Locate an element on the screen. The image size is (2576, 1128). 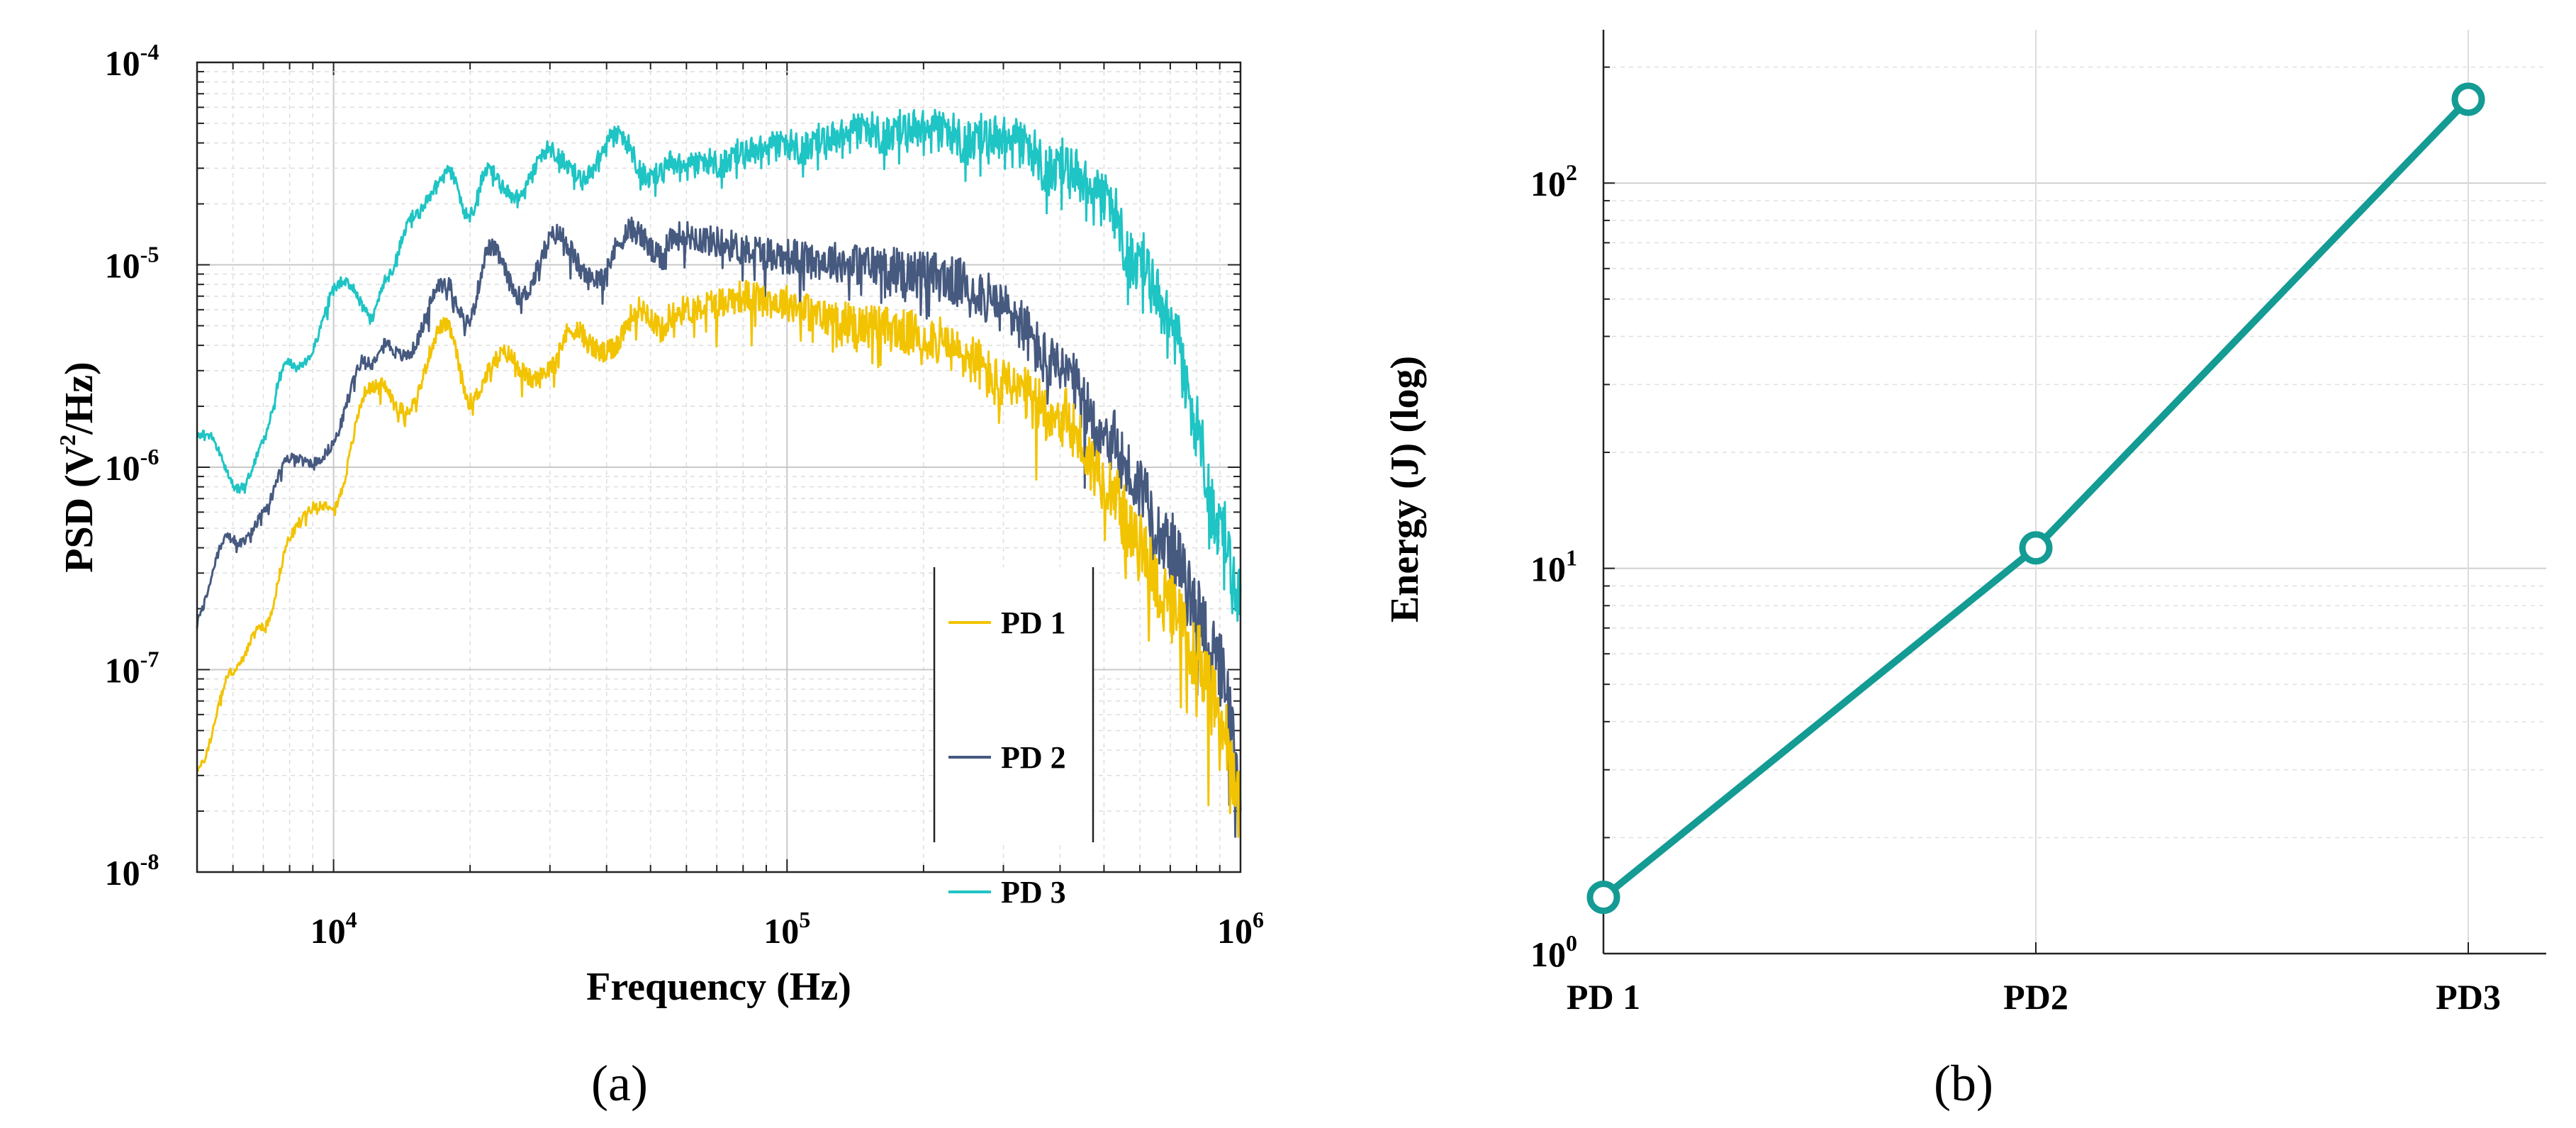
legend-label: PD 2 is located at coordinates (1034, 757).